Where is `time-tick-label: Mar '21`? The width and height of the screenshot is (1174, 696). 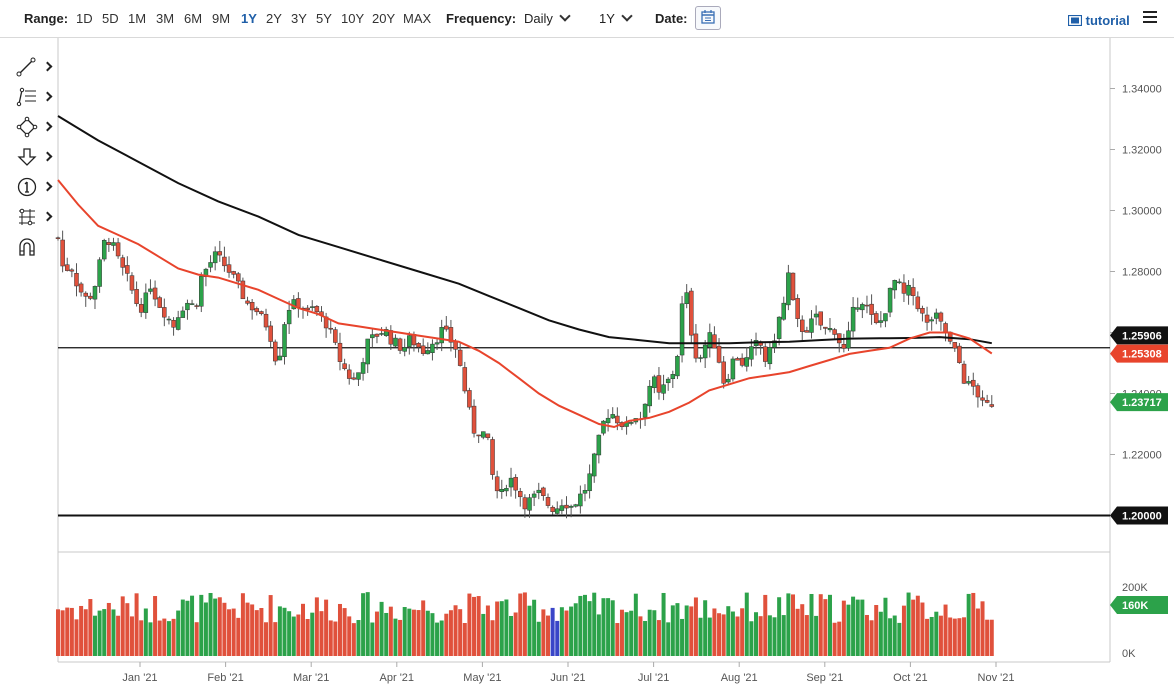
time-tick-label: Mar '21 is located at coordinates (311, 678).